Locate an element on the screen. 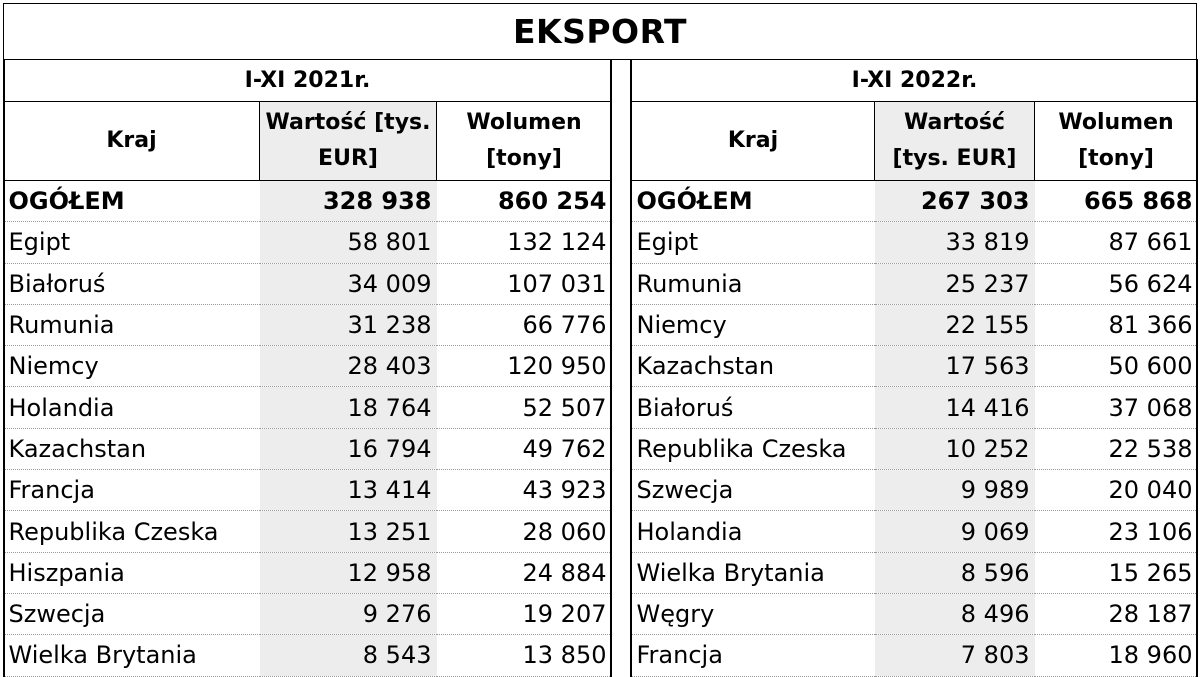 This screenshot has height=677, width=1200. value-cell: 25 237 is located at coordinates (954, 284).